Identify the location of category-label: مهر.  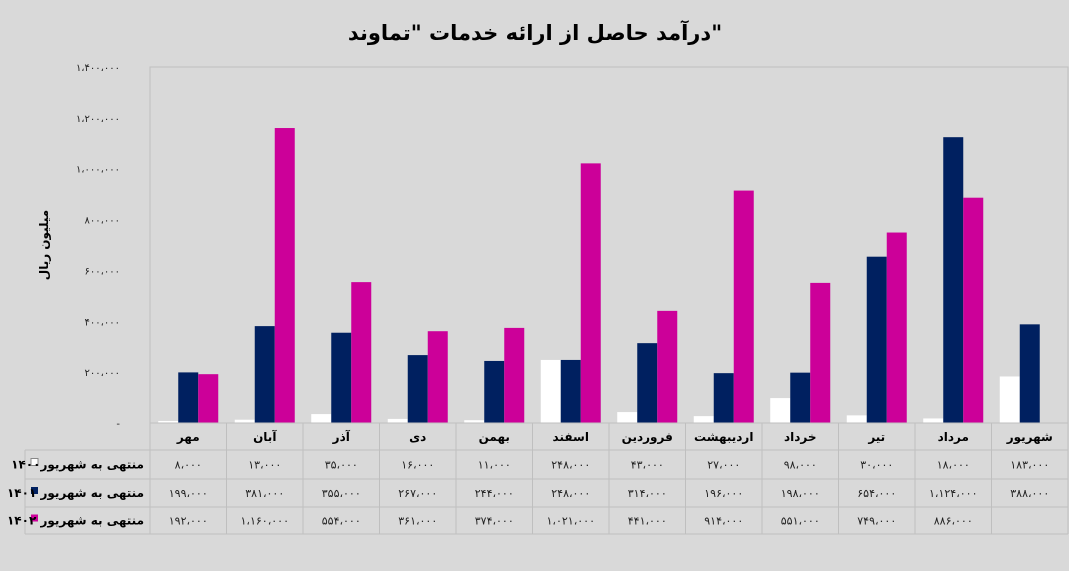
(188, 437).